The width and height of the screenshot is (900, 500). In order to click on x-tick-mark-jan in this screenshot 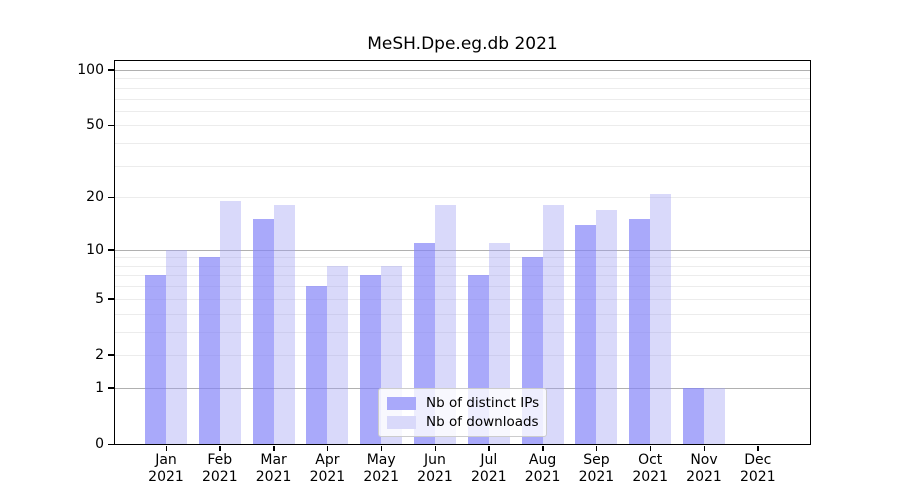, I will do `click(166, 448)`.